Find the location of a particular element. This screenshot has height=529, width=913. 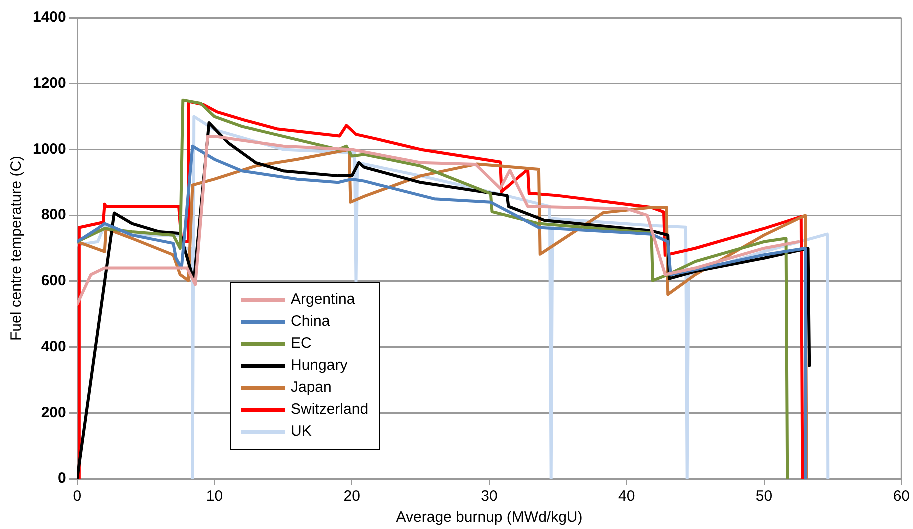

legend-label: EC is located at coordinates (301, 344).